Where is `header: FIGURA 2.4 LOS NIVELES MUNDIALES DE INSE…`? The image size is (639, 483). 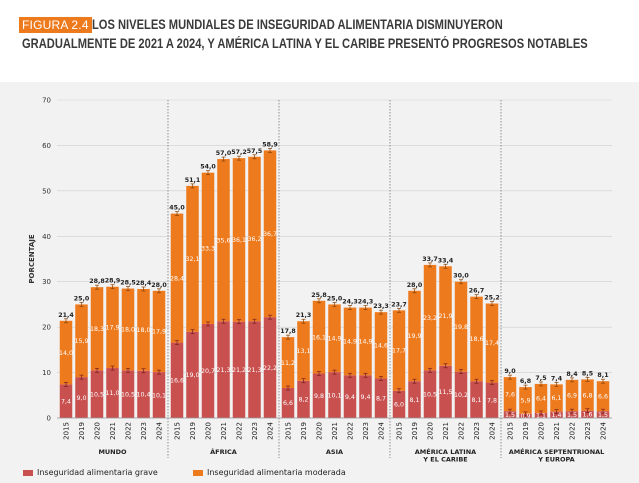
header: FIGURA 2.4 LOS NIVELES MUNDIALES DE INSE… is located at coordinates (319, 33).